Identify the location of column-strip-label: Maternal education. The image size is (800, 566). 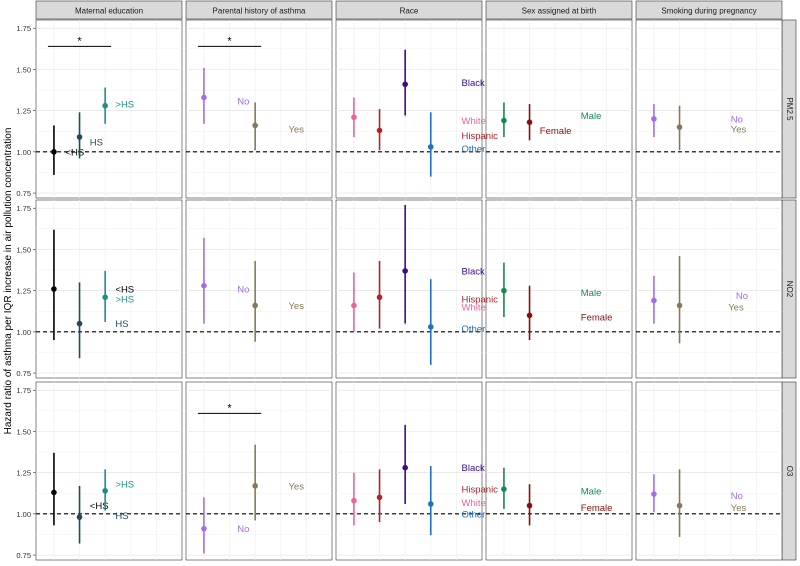
(109, 11).